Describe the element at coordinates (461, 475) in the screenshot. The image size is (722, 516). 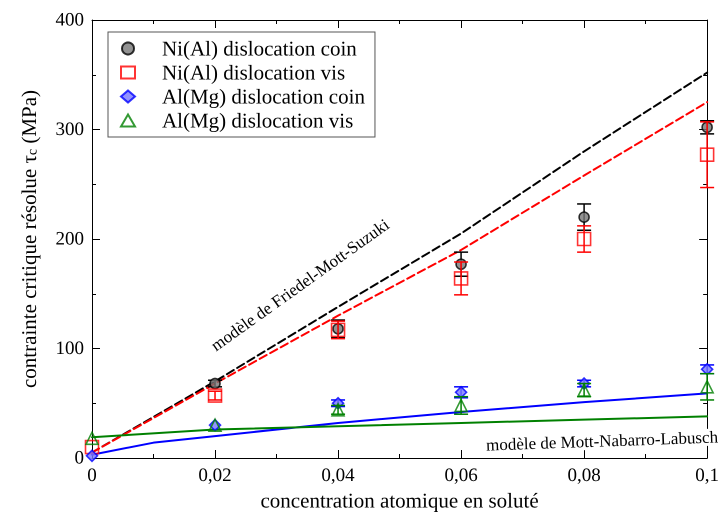
I see `x-tick-label: 0,06` at that location.